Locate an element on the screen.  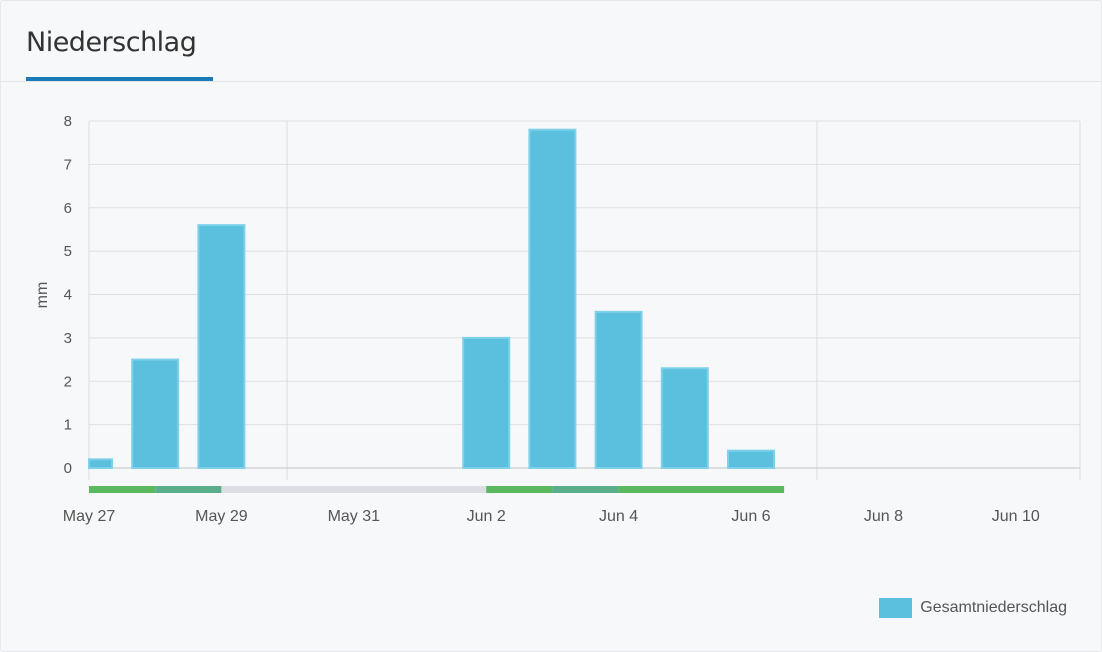
y-axis-title: mm is located at coordinates (42, 295).